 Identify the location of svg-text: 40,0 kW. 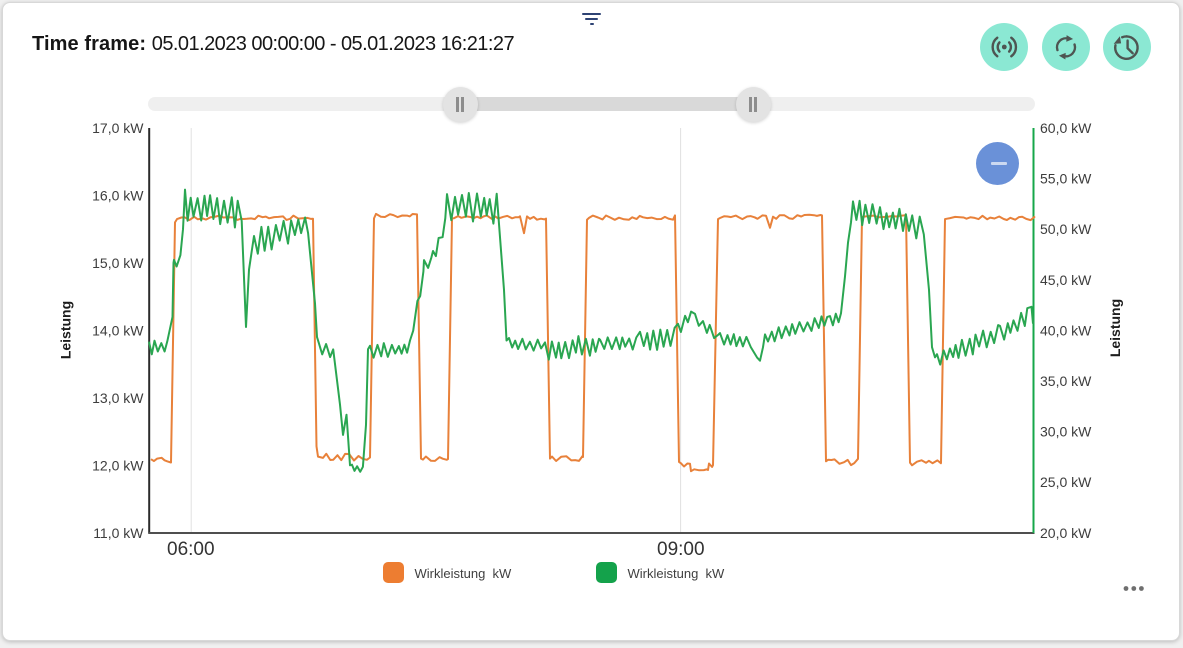
(1066, 330).